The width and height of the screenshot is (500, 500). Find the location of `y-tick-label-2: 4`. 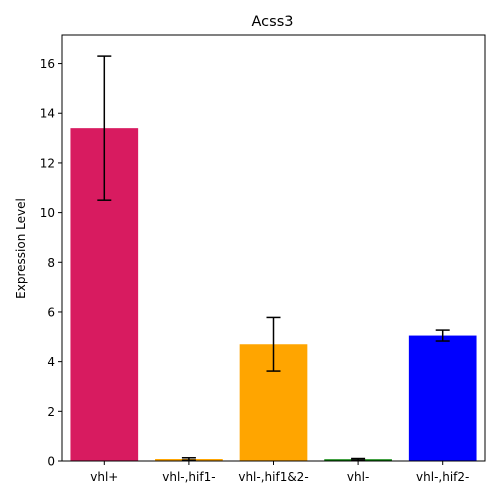

y-tick-label-2: 4 is located at coordinates (51, 362).